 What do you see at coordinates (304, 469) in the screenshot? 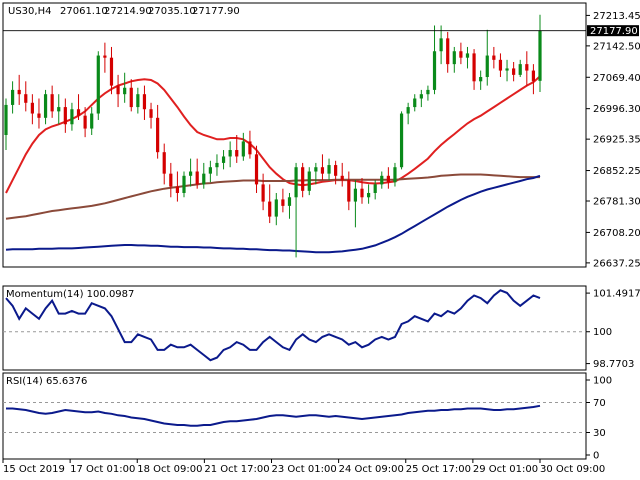
I see `time-tick-label: 23 Oct 01:00` at bounding box center [304, 469].